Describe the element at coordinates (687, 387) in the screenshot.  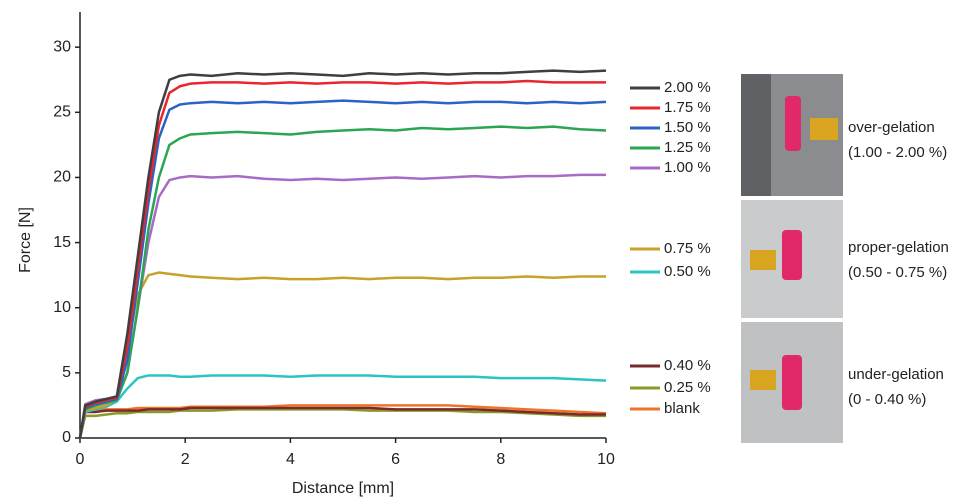
I see `legend-label: 0.25 %` at that location.